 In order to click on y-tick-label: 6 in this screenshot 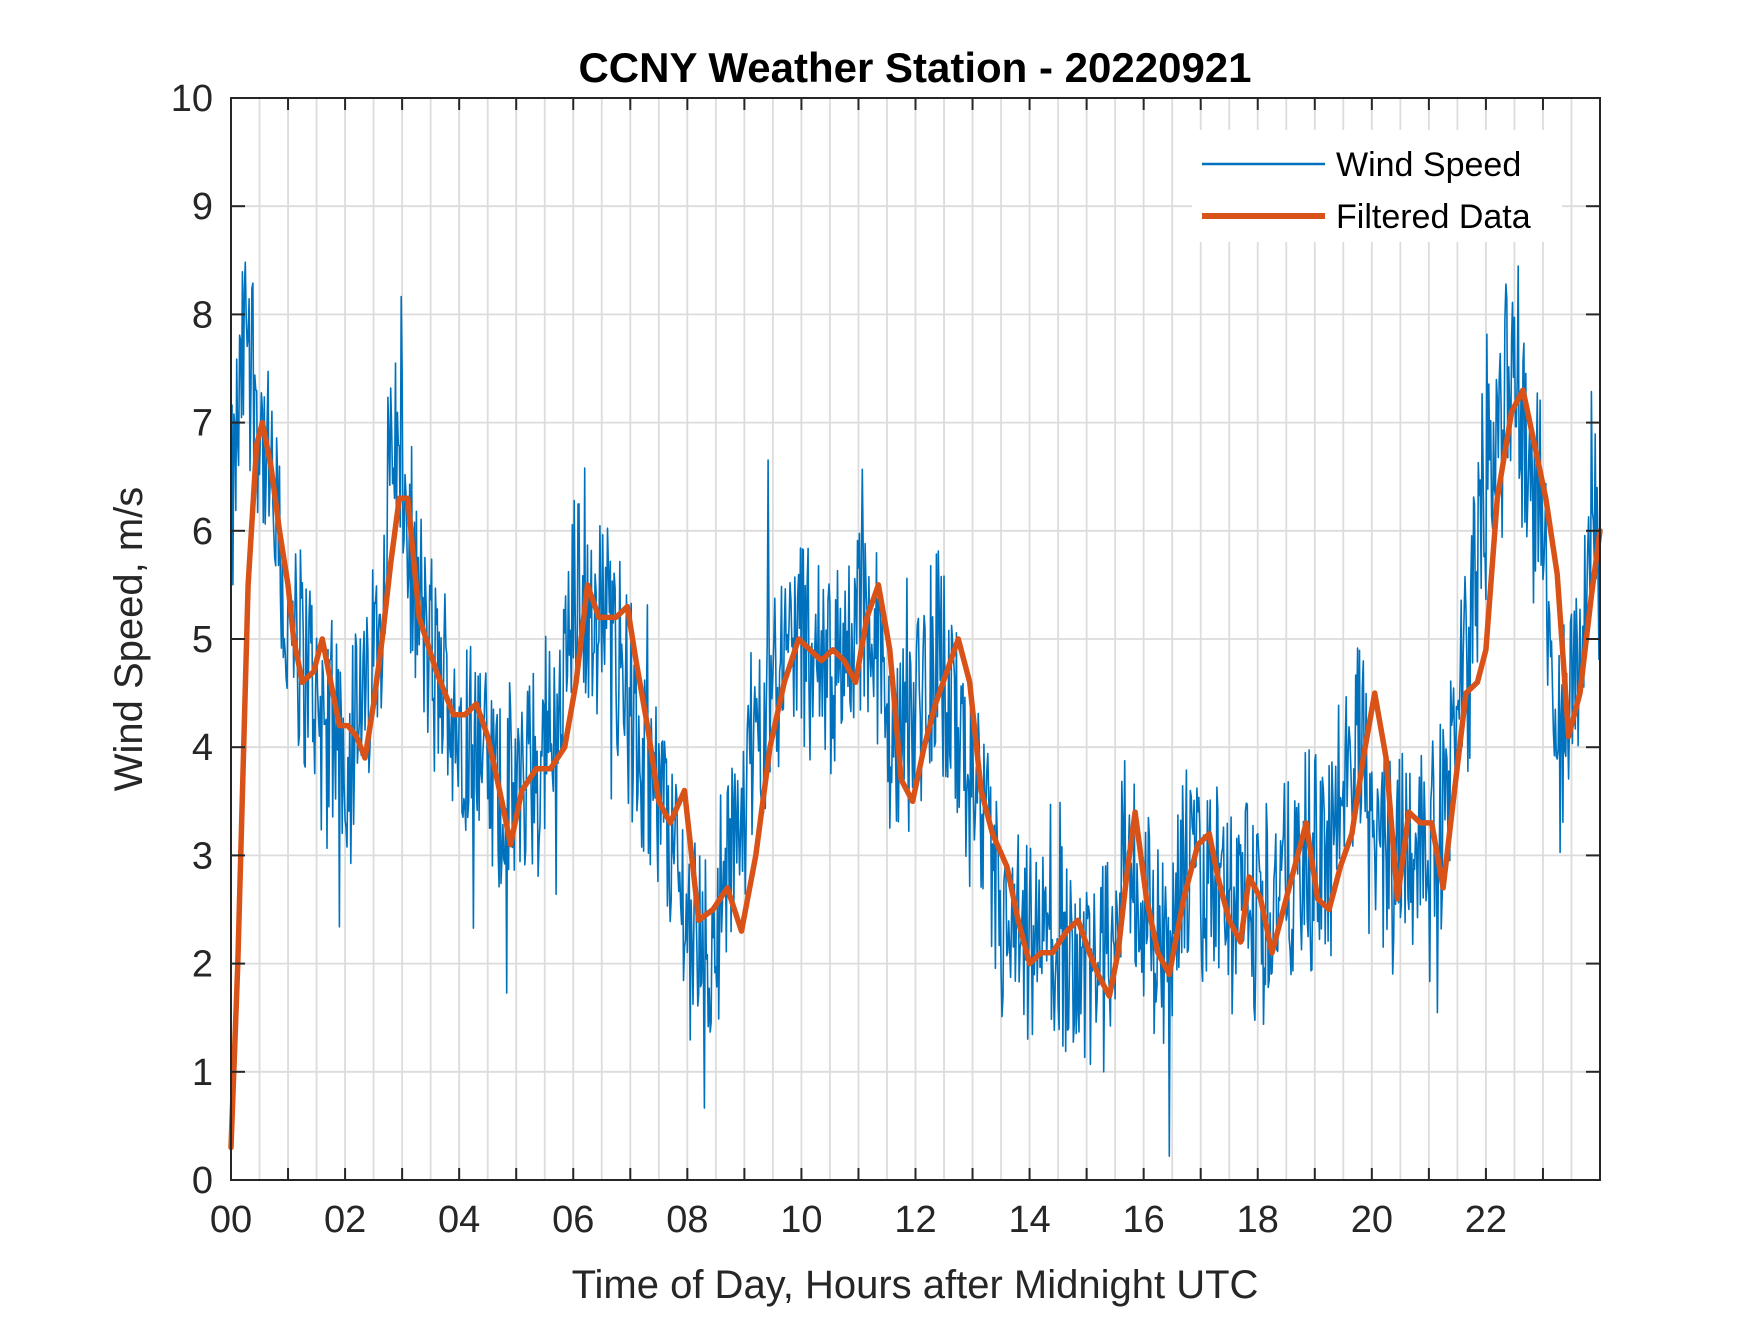, I will do `click(202, 532)`.